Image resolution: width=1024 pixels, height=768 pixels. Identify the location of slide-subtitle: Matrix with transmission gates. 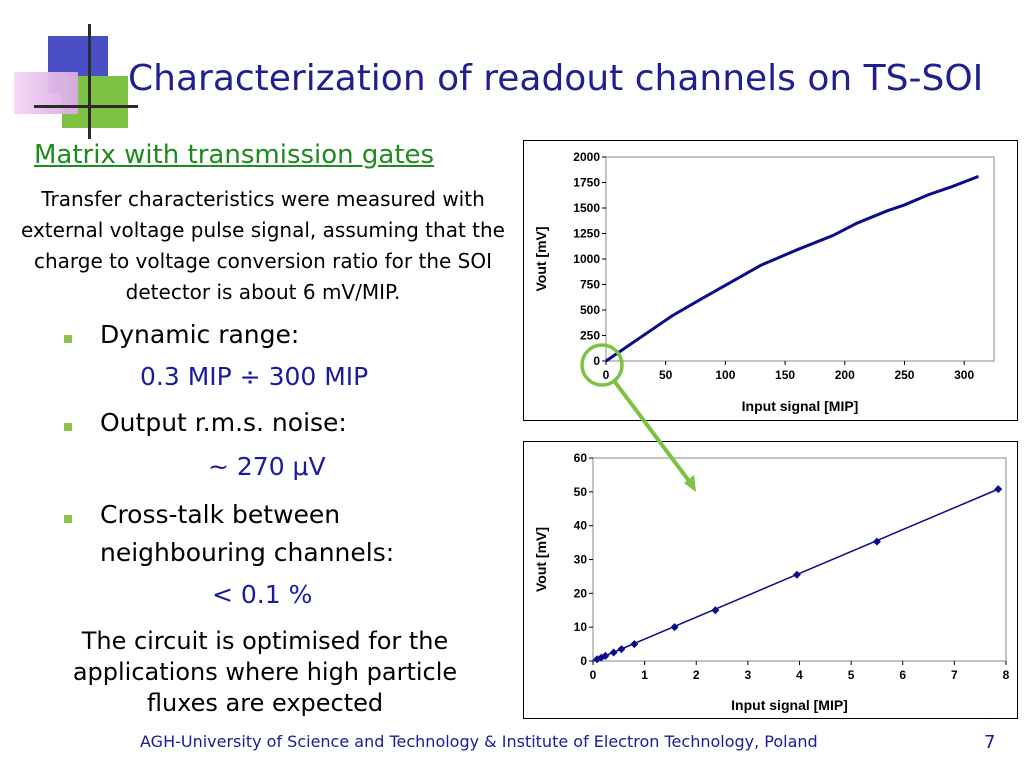
(234, 155).